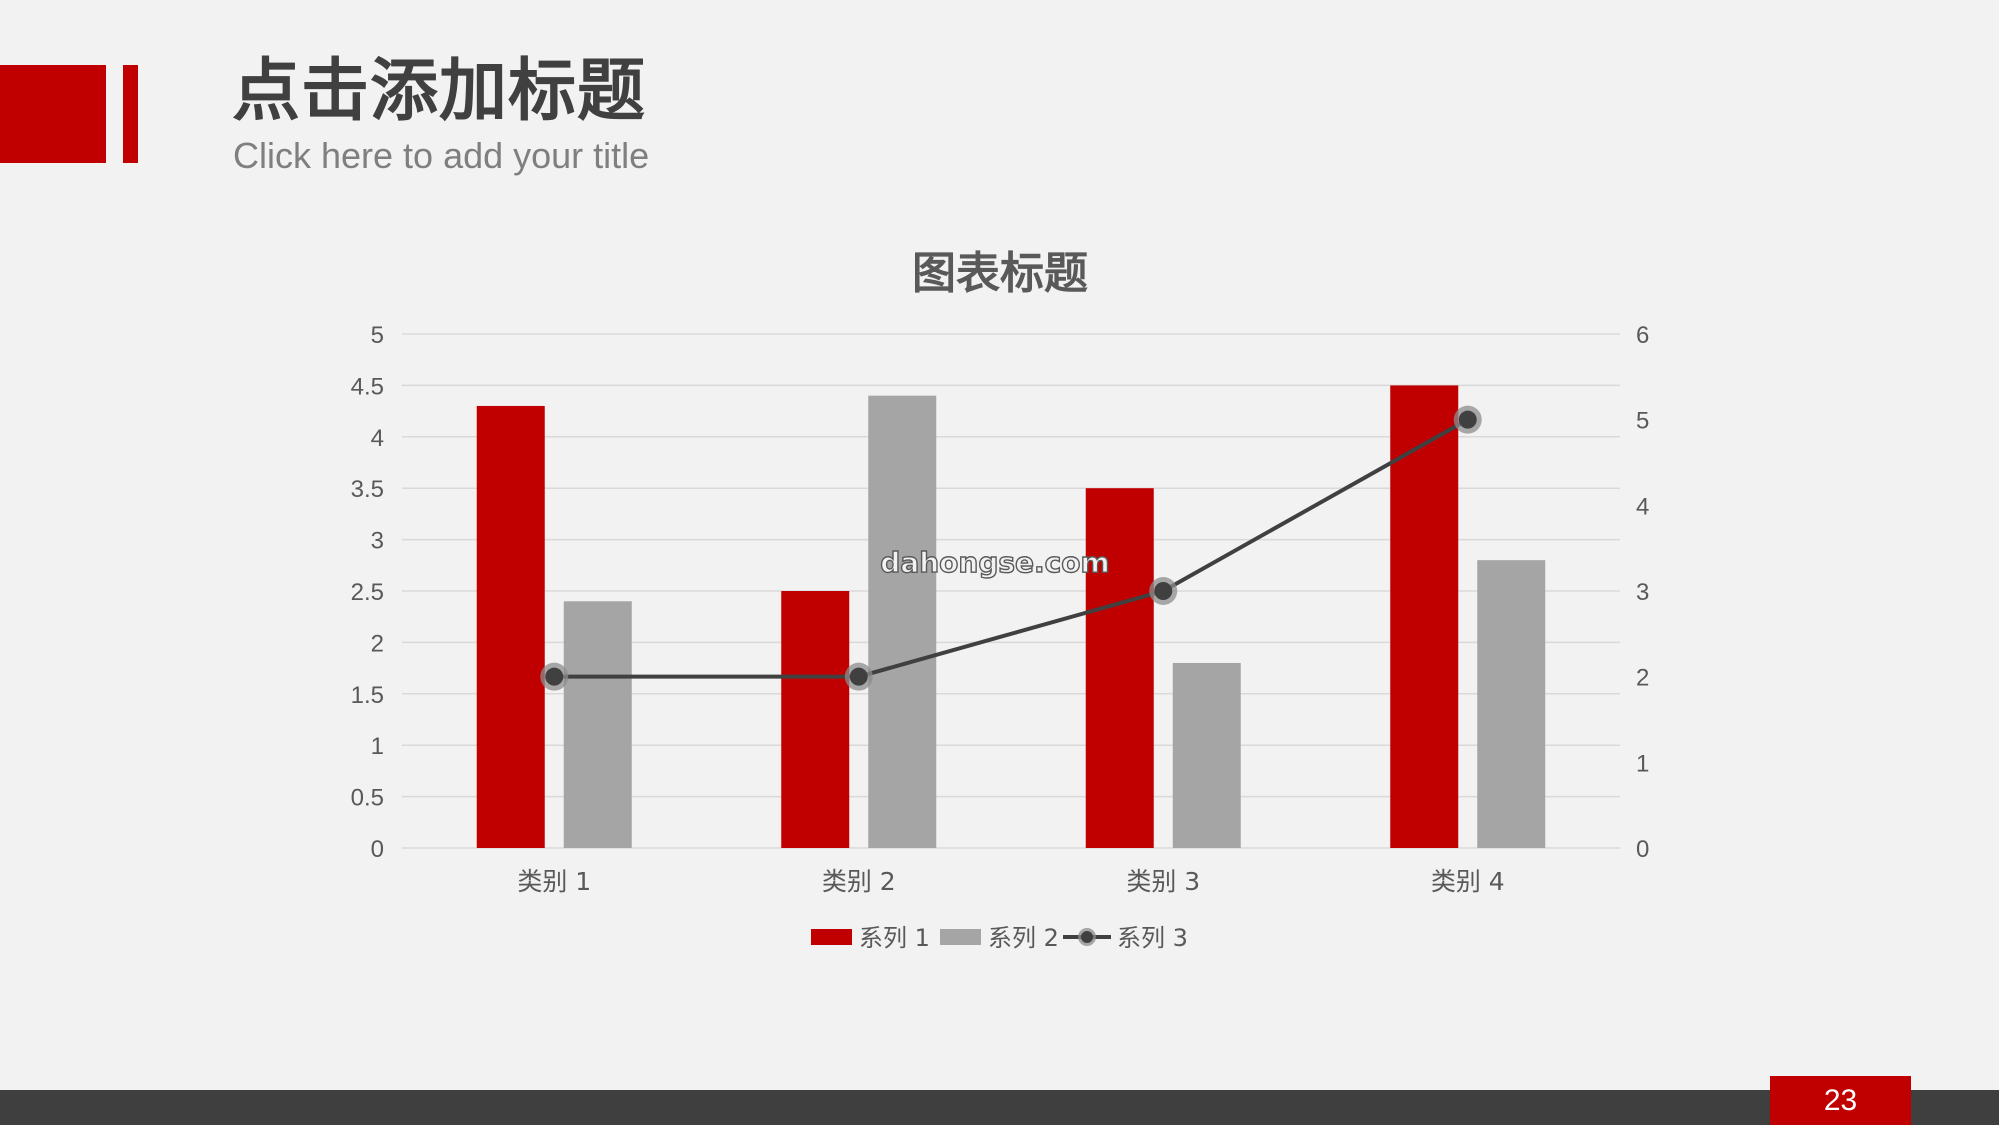  I want to click on y-tick-label: 3, so click(377, 541).